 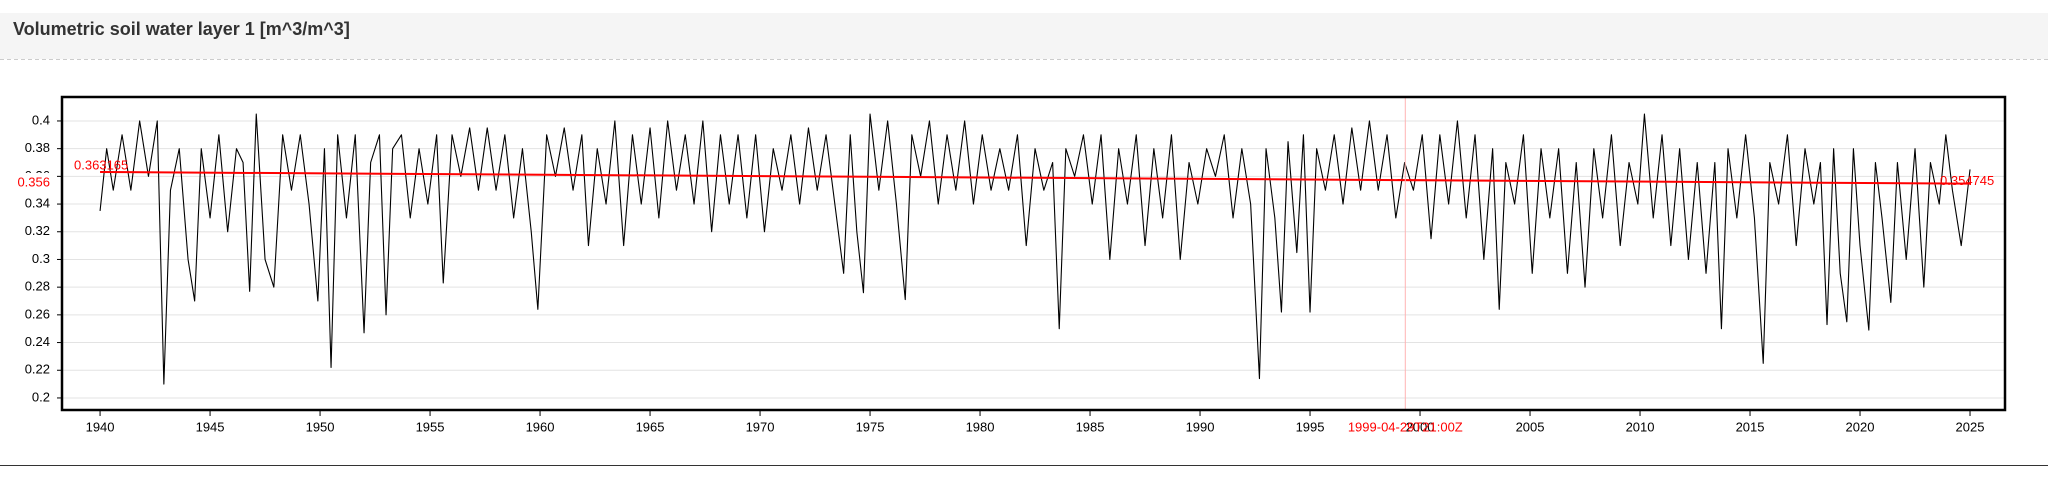 I want to click on x-tick-label: 1940, so click(x=100, y=426).